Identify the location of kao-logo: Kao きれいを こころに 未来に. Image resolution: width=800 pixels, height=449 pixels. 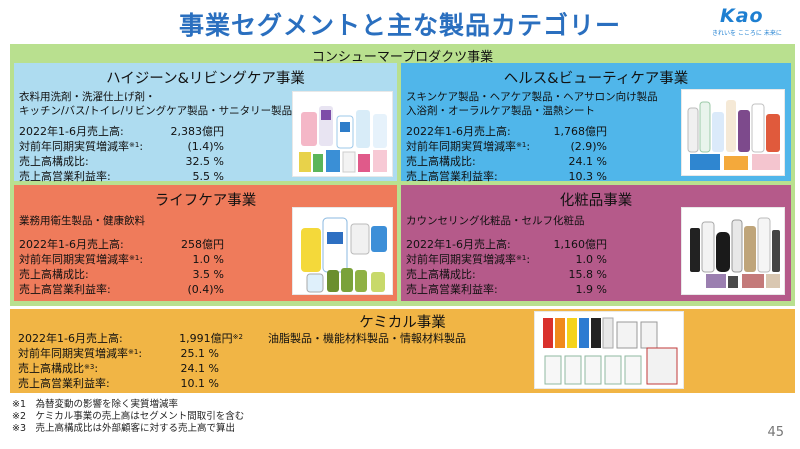
(753, 21).